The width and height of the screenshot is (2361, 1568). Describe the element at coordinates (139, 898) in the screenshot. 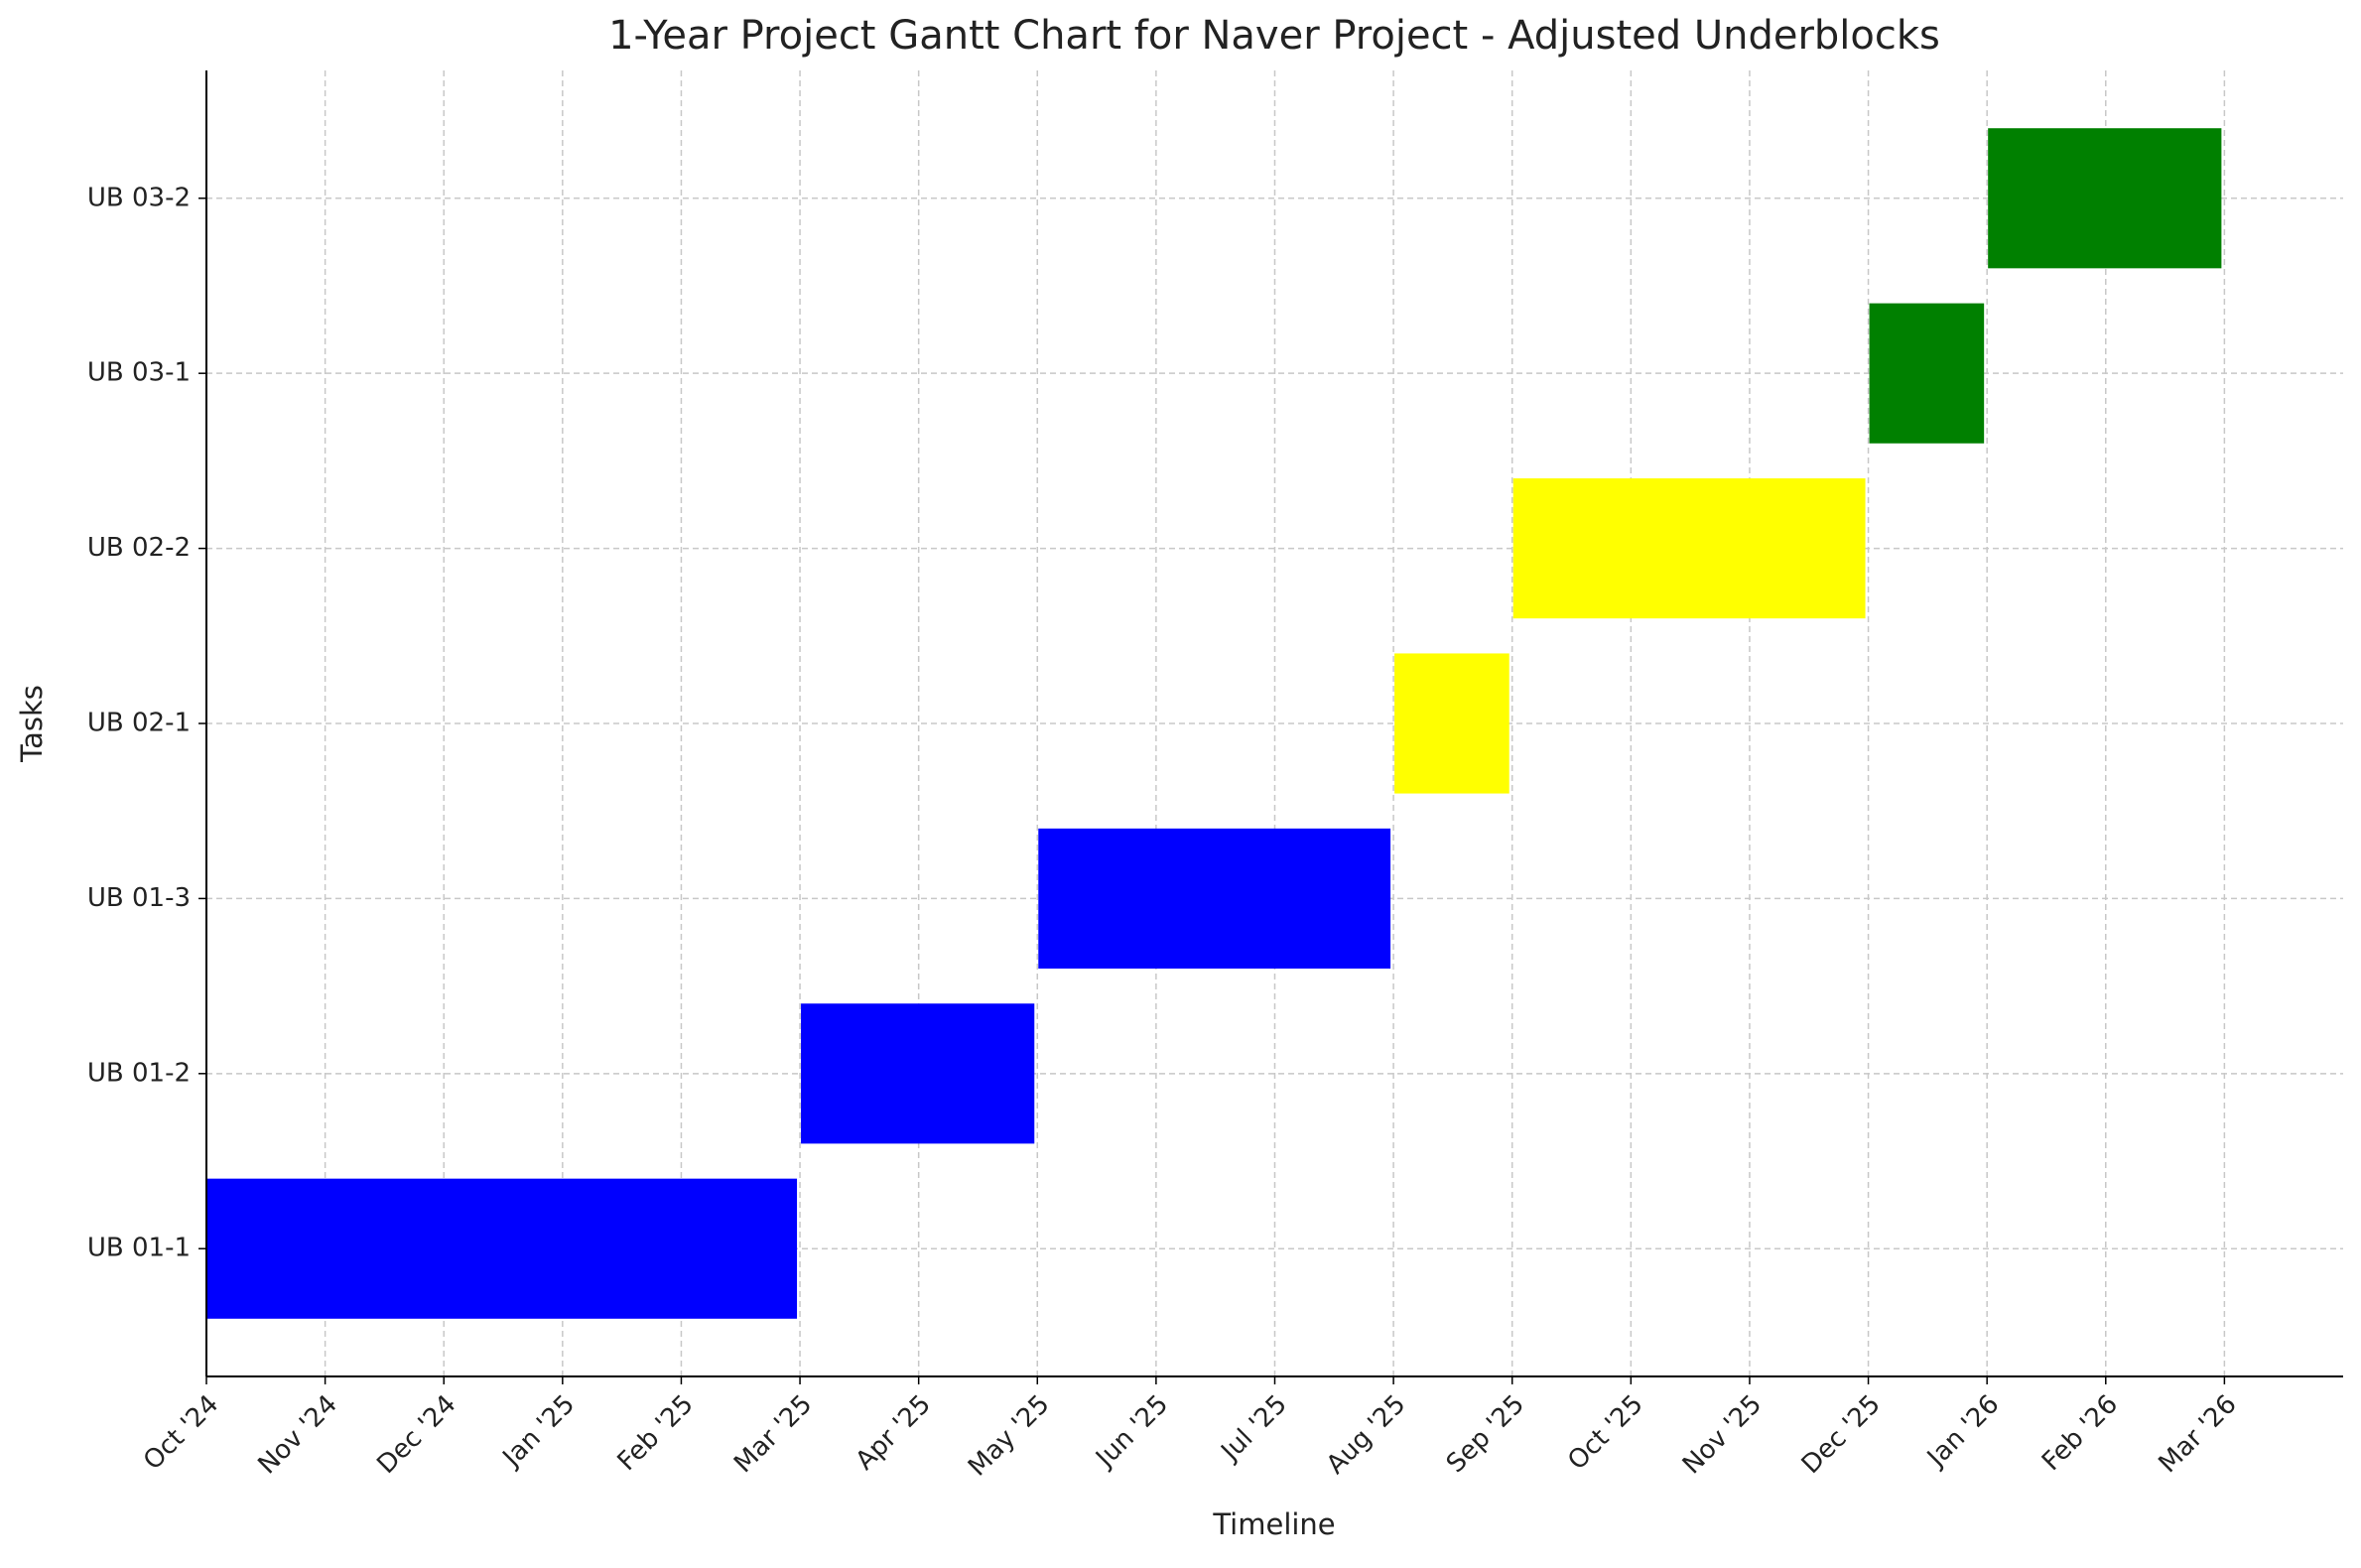

I see `y-tick-label: UB 01-3` at that location.